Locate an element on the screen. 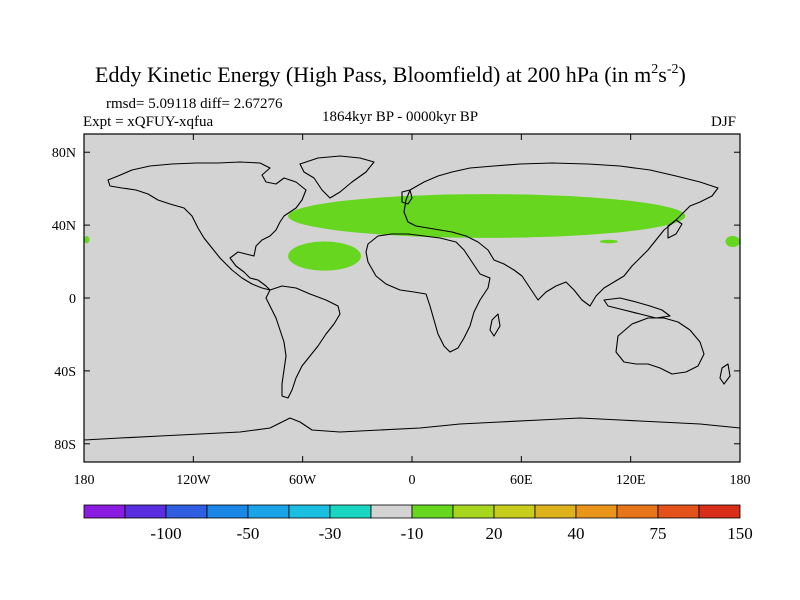  region-dateline-east-edge-patch is located at coordinates (732, 241).